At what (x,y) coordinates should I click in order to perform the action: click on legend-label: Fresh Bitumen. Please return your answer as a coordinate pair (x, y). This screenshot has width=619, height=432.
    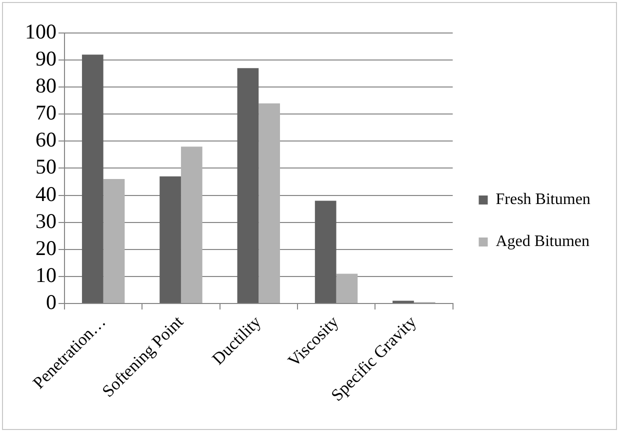
    Looking at the image, I should click on (543, 199).